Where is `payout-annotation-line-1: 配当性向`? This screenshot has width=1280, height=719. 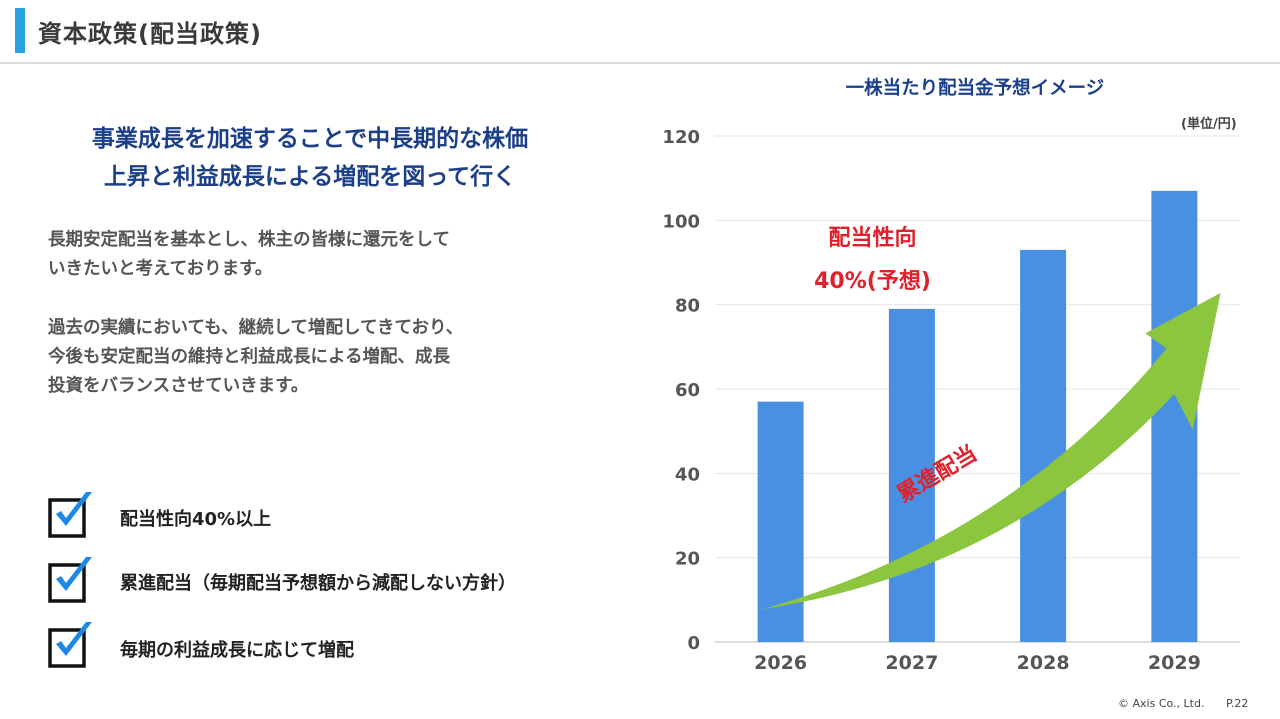
payout-annotation-line-1: 配当性向 is located at coordinates (872, 238).